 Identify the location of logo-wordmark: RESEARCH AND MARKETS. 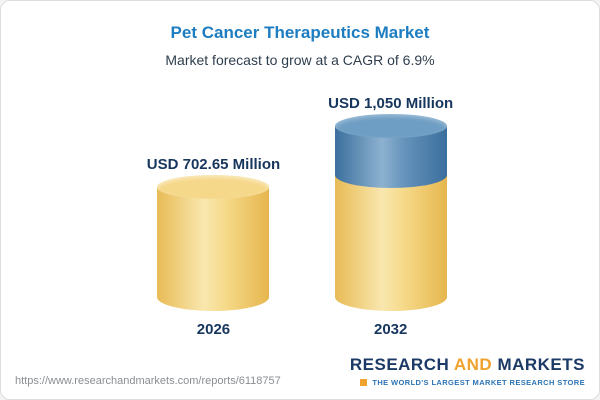
(467, 365).